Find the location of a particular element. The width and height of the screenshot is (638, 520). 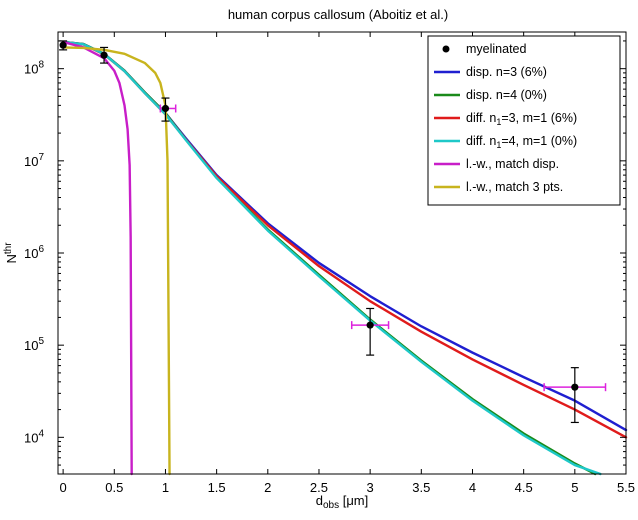

legend-label: disp. n=4 (0%) is located at coordinates (506, 95).